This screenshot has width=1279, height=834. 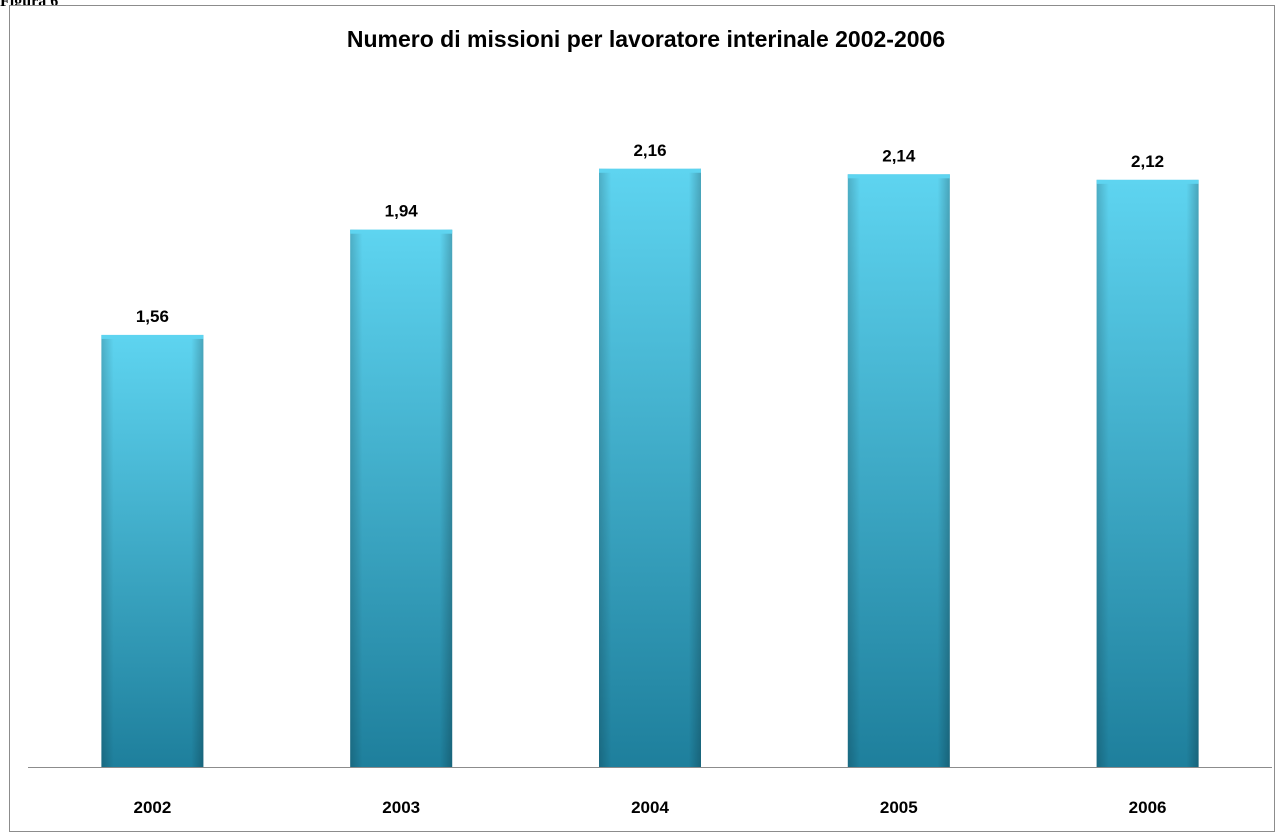 I want to click on data-label-2006: 2,12, so click(x=1147, y=161).